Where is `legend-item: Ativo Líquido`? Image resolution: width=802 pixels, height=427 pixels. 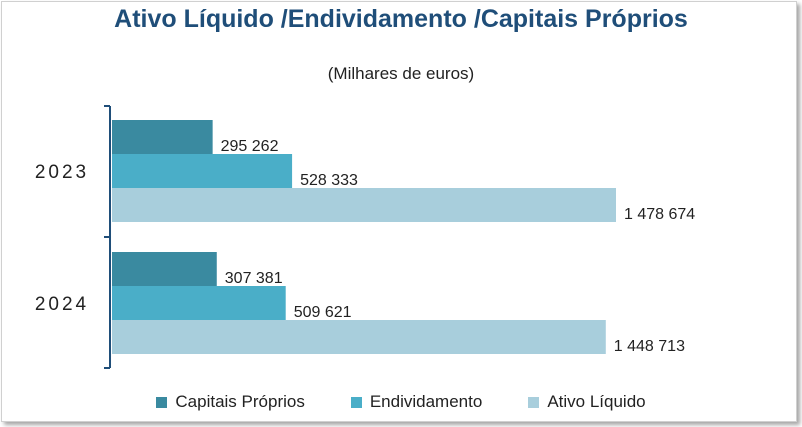
legend-item: Ativo Líquido is located at coordinates (587, 402).